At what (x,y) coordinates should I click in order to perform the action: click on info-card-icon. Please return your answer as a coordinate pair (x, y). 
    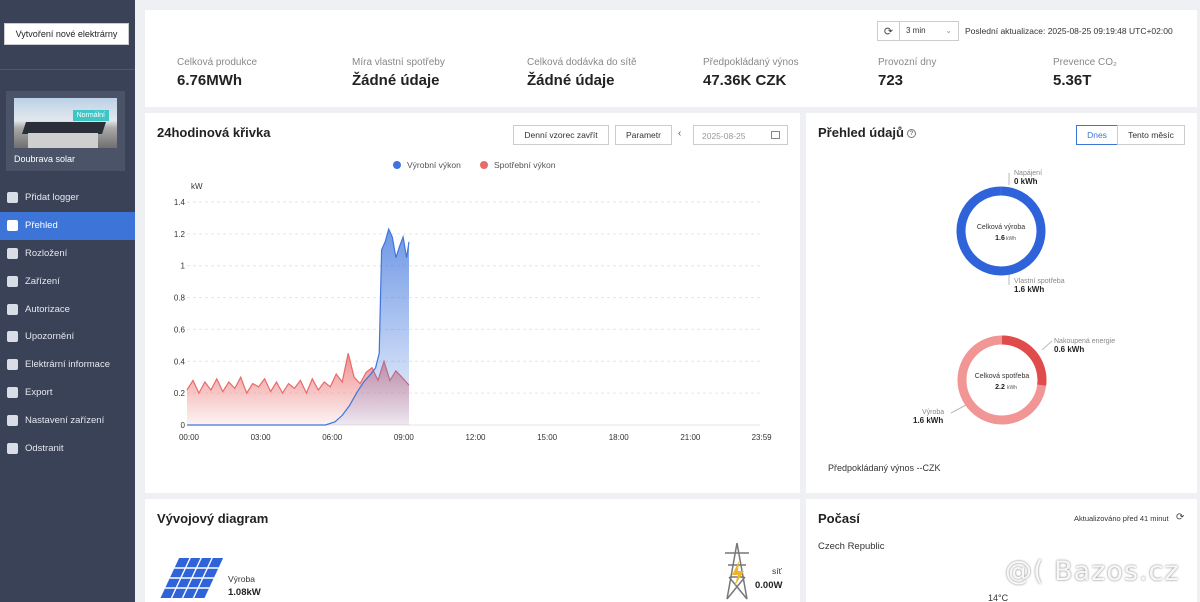
    Looking at the image, I should click on (12, 365).